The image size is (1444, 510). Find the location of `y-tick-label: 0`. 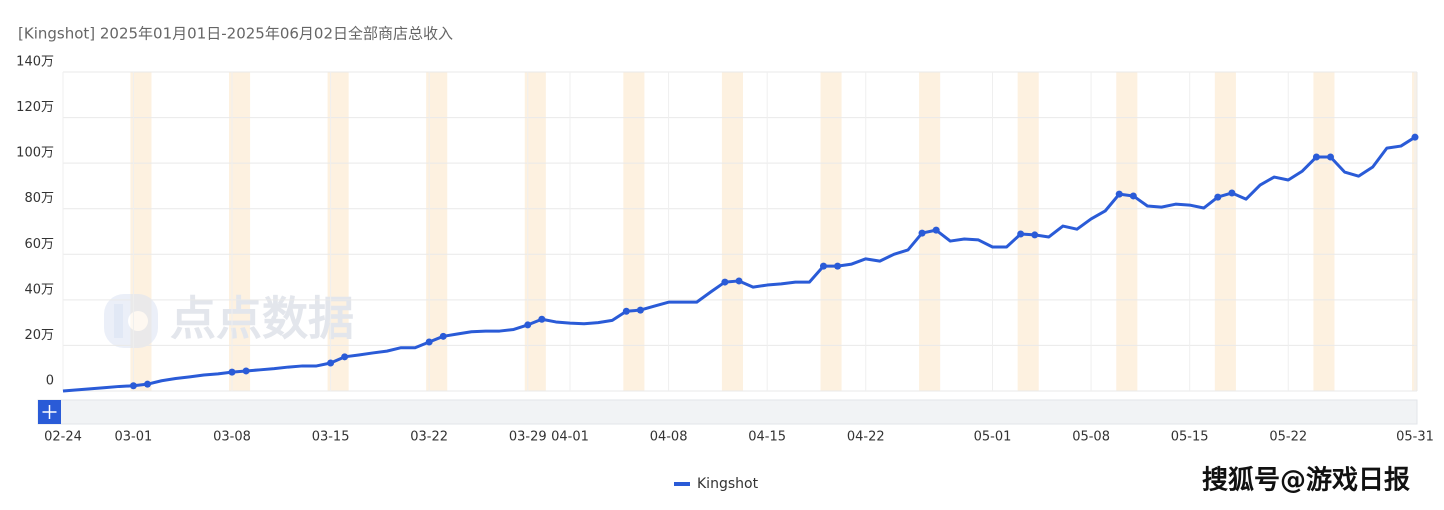

y-tick-label: 0 is located at coordinates (50, 381).